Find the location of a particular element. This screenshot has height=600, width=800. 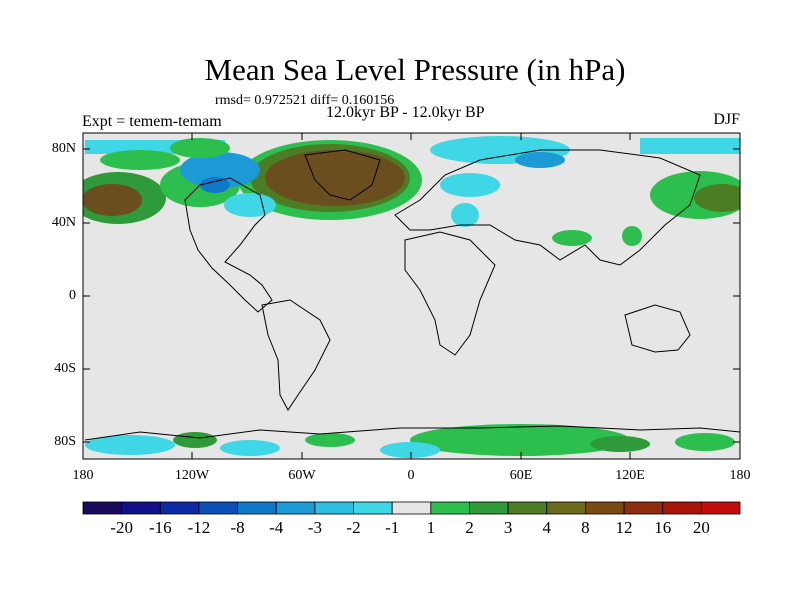

season-label: DJF is located at coordinates (726, 119).